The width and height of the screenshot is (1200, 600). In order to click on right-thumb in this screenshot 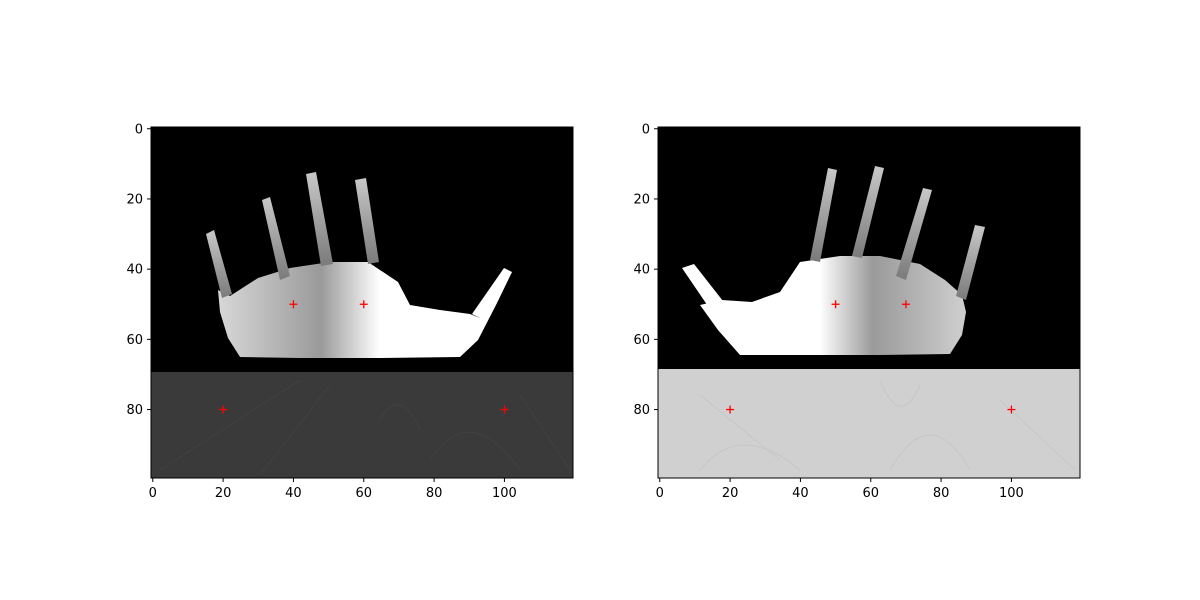, I will do `click(706, 291)`.